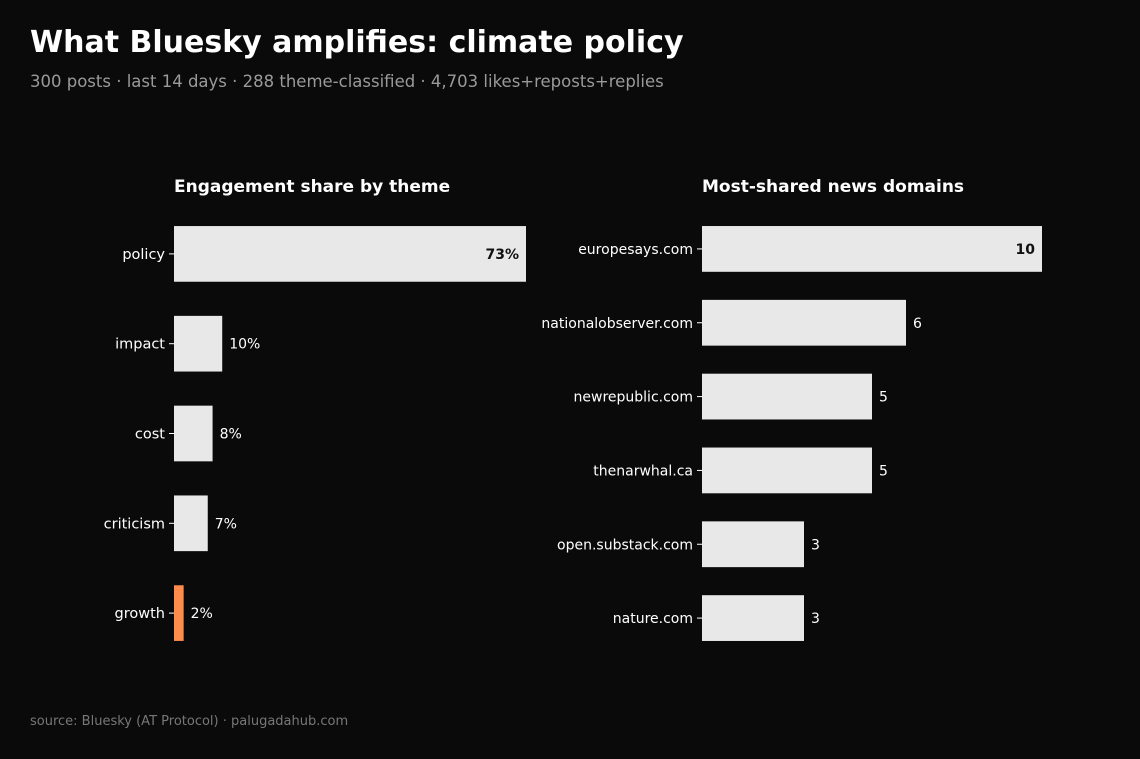  I want to click on category-label: newrepublic.com, so click(633, 398).